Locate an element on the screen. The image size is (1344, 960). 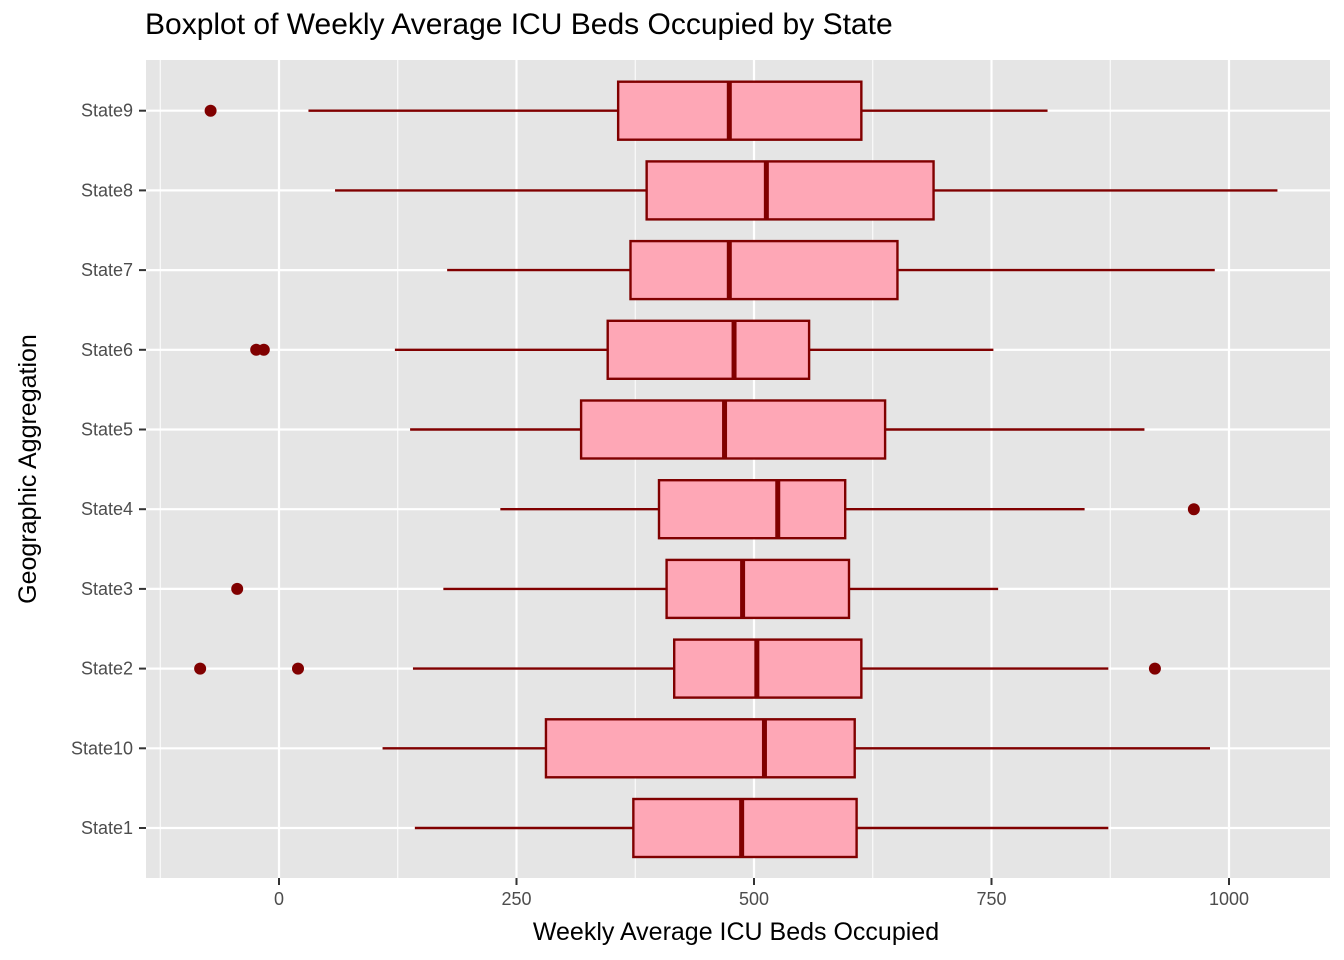
x-tick-label: 250 is located at coordinates (516, 899).